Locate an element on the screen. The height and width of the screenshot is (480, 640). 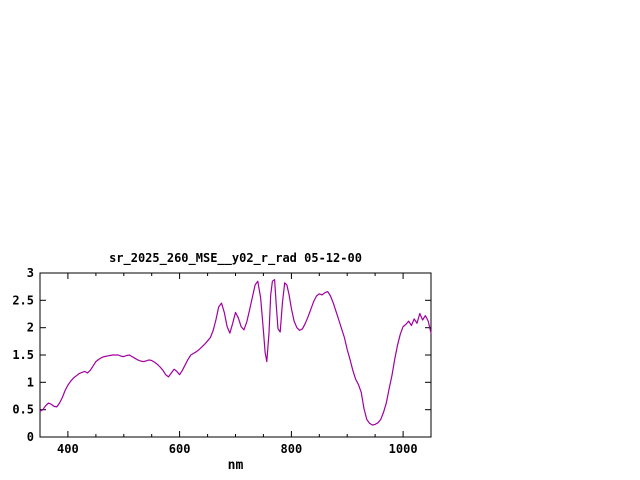
y-tick-label: 0 is located at coordinates (30, 437).